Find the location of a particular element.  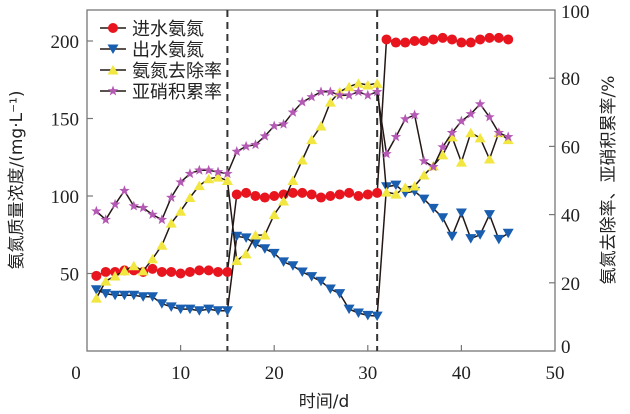

y-right-axis-ticks: 0 20 40 60 80 100 is located at coordinates (569, 180).